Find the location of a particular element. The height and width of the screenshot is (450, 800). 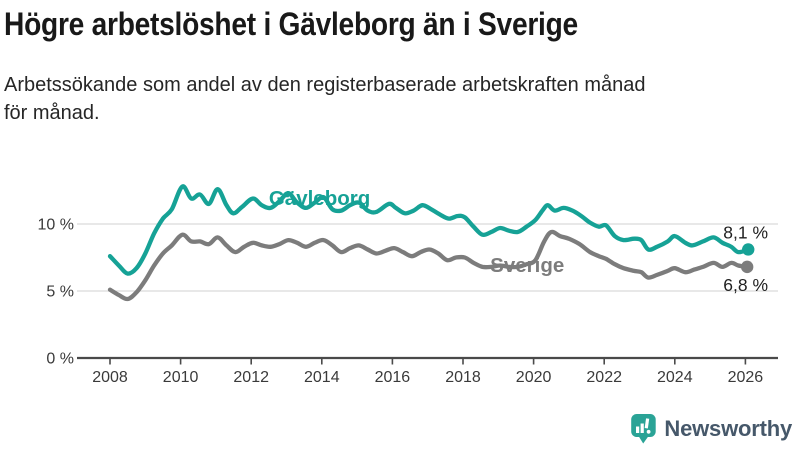

series-label-sverige: Sverige is located at coordinates (527, 265).